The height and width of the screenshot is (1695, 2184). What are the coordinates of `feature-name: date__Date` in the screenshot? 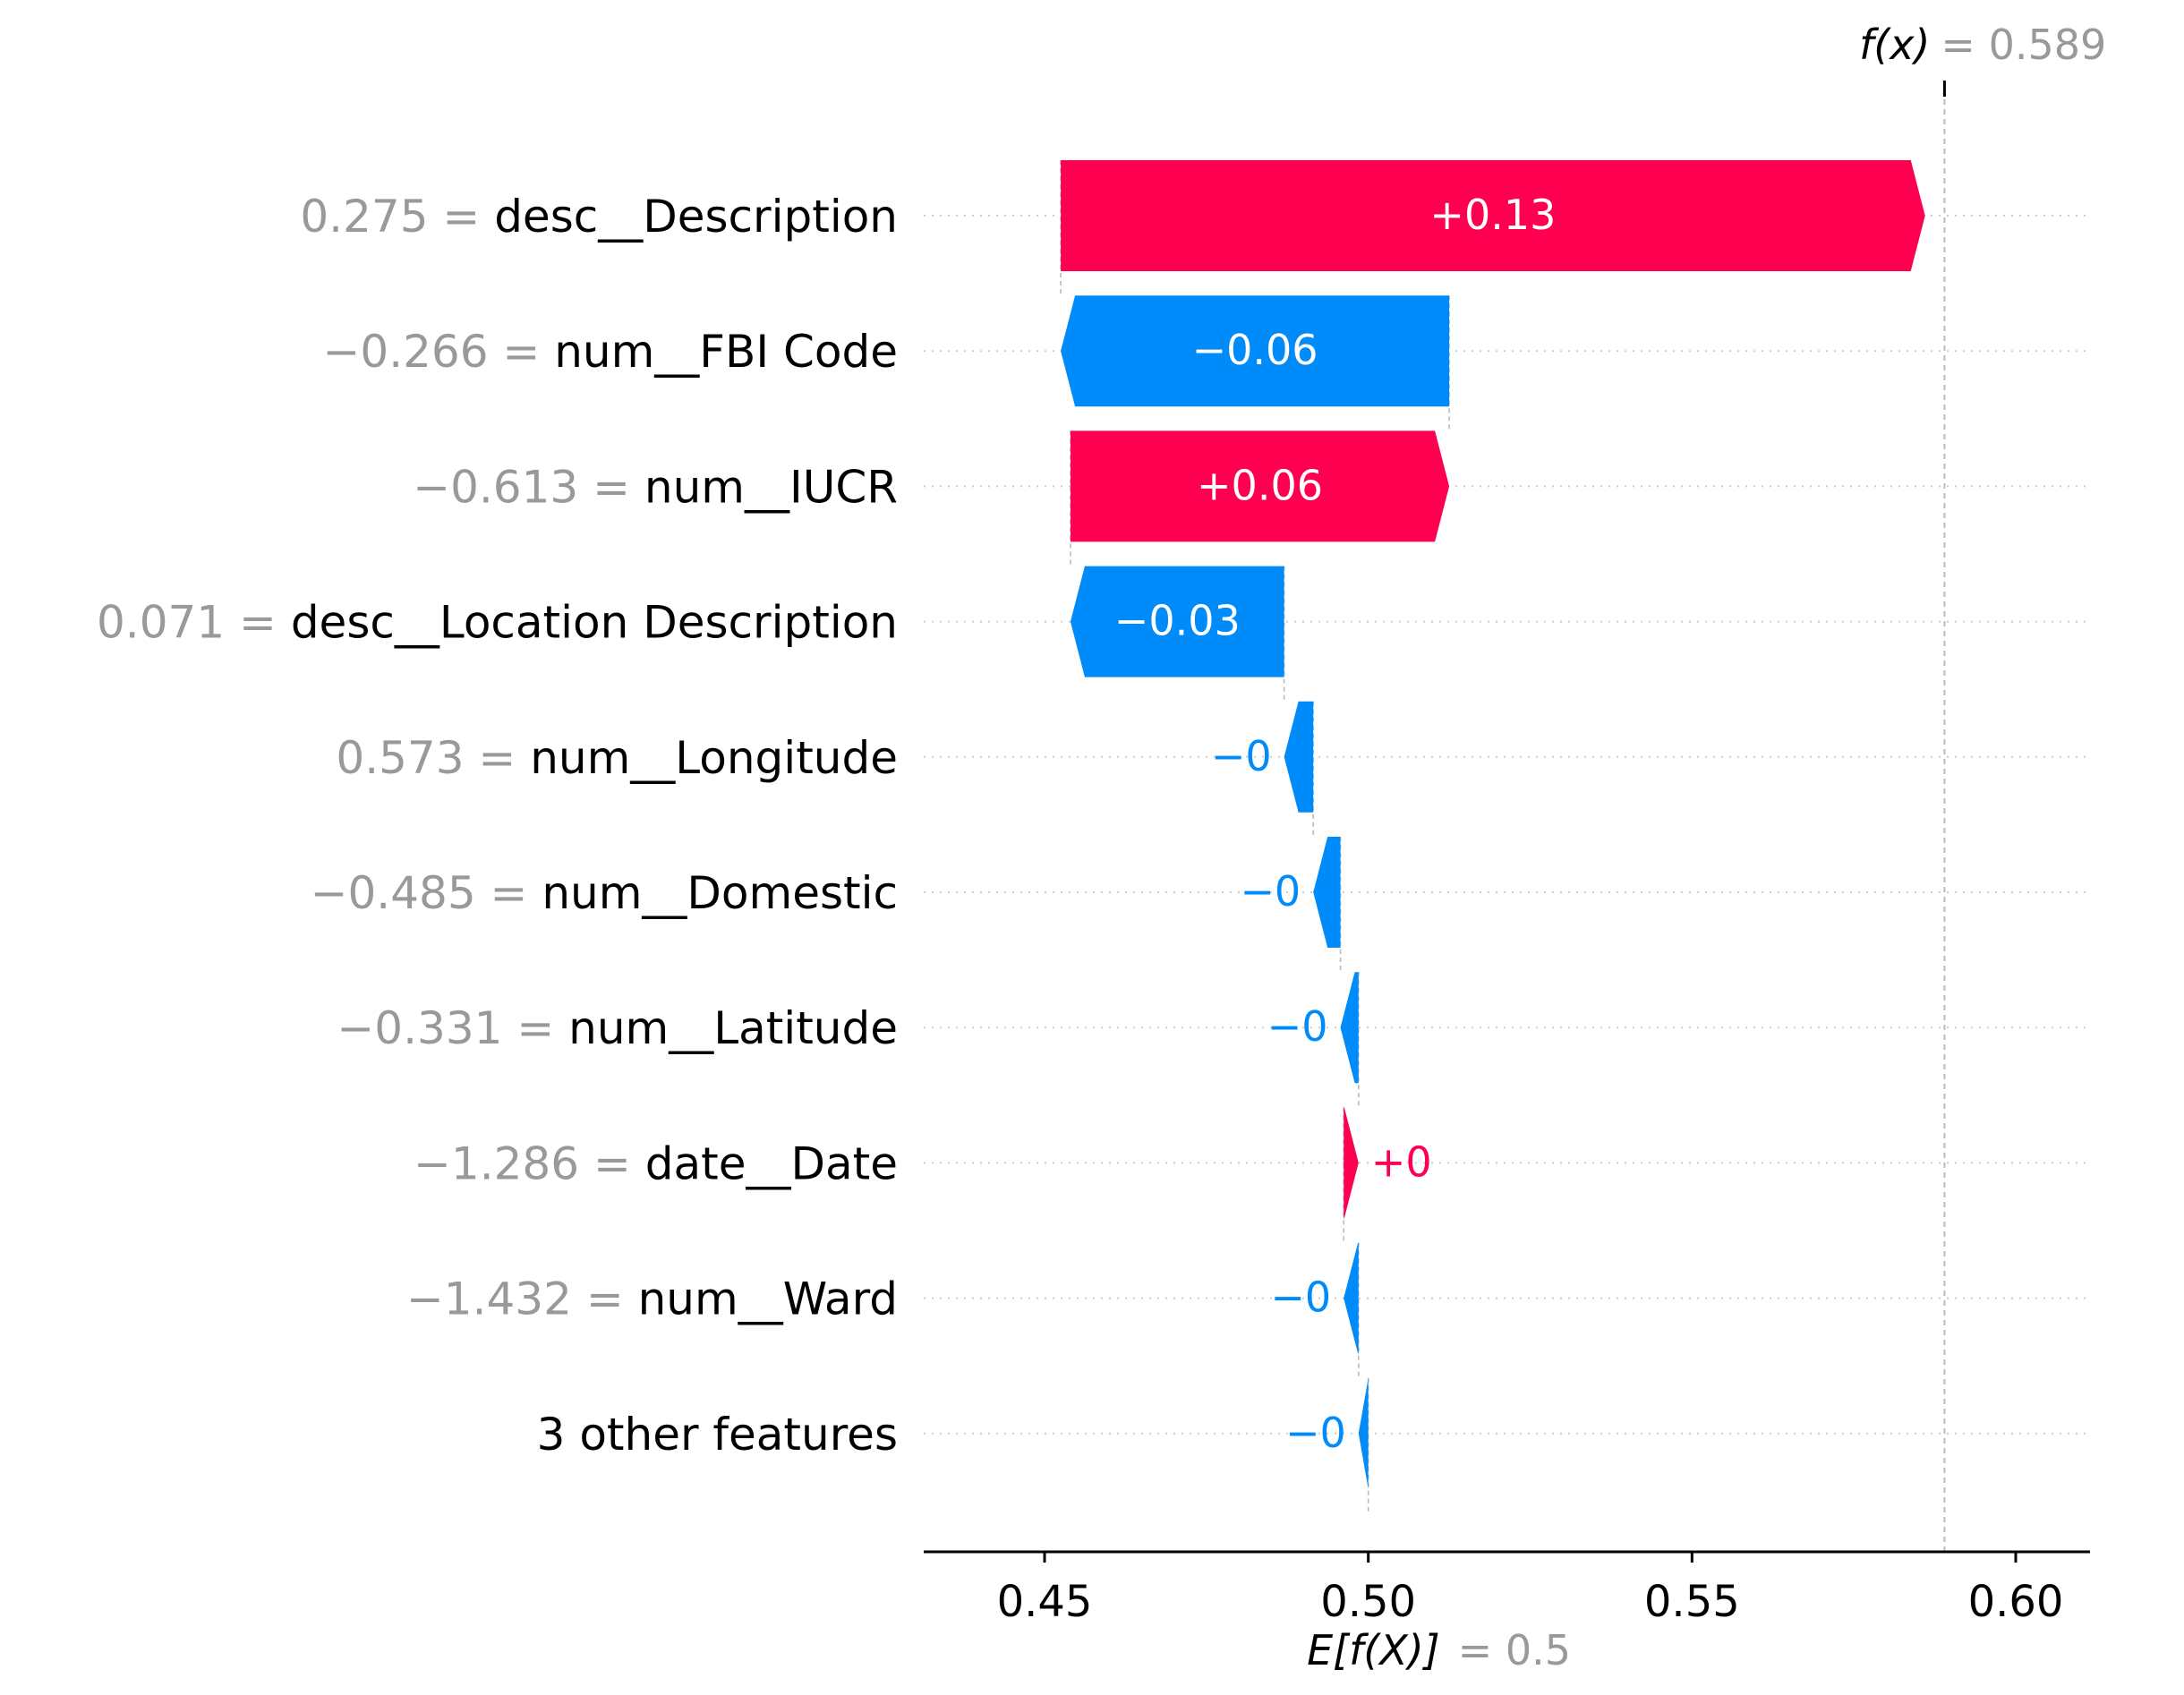 It's located at (771, 1163).